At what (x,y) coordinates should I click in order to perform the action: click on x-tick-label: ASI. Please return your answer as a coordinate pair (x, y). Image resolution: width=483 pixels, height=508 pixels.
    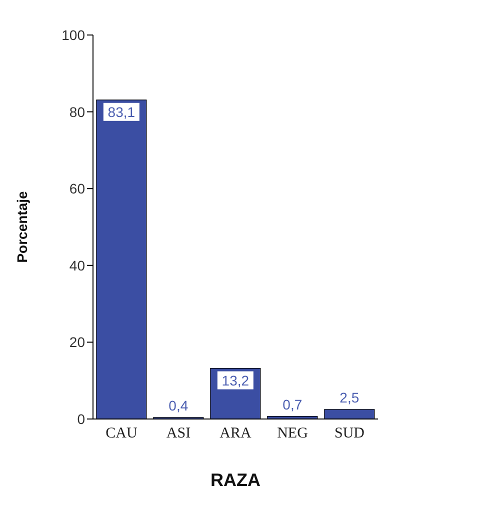
    Looking at the image, I should click on (178, 434).